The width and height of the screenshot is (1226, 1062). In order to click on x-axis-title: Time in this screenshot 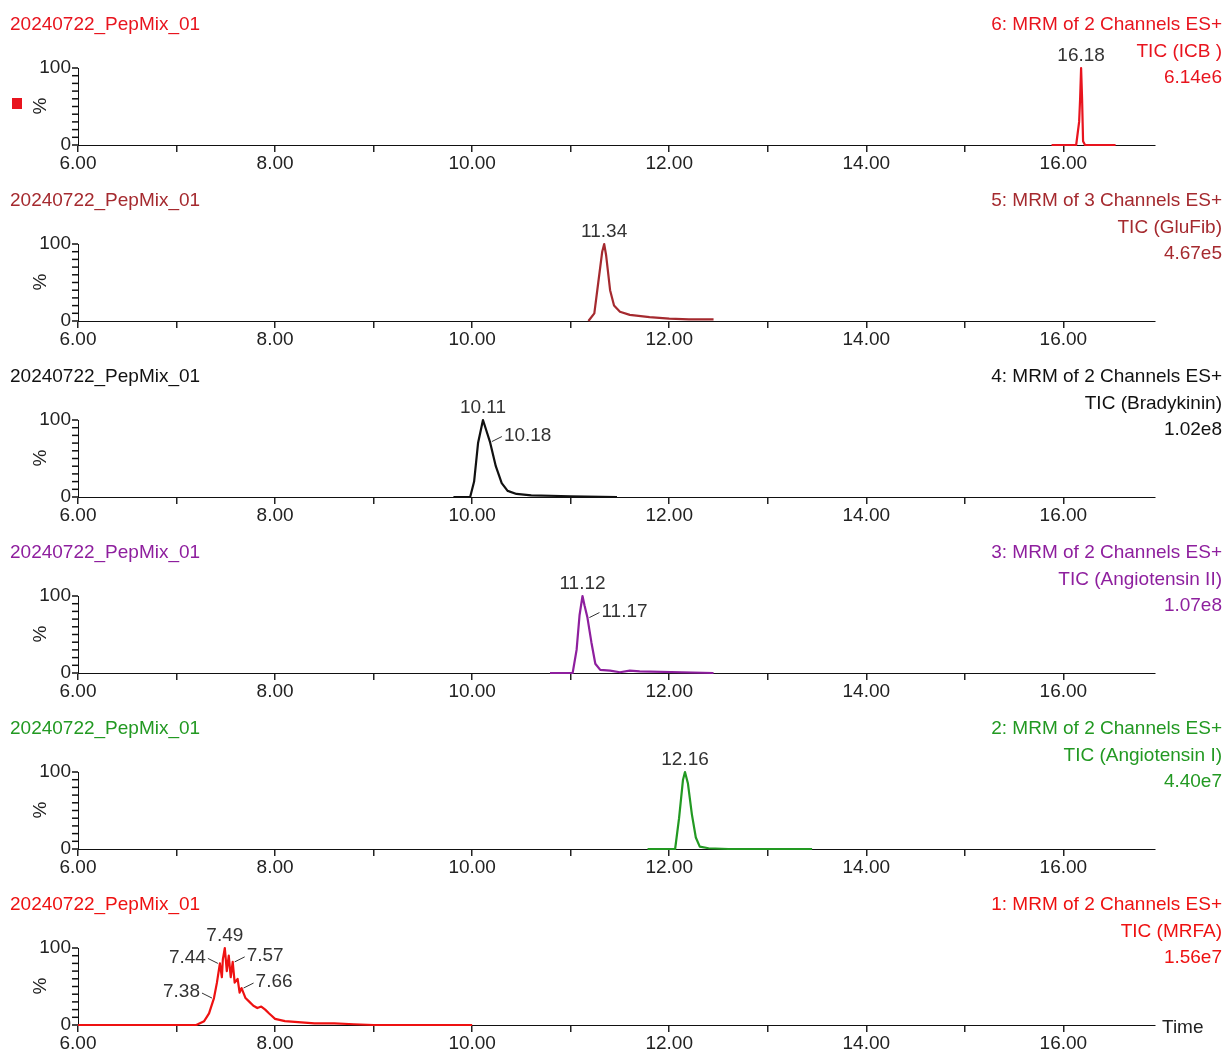, I will do `click(1183, 1027)`.